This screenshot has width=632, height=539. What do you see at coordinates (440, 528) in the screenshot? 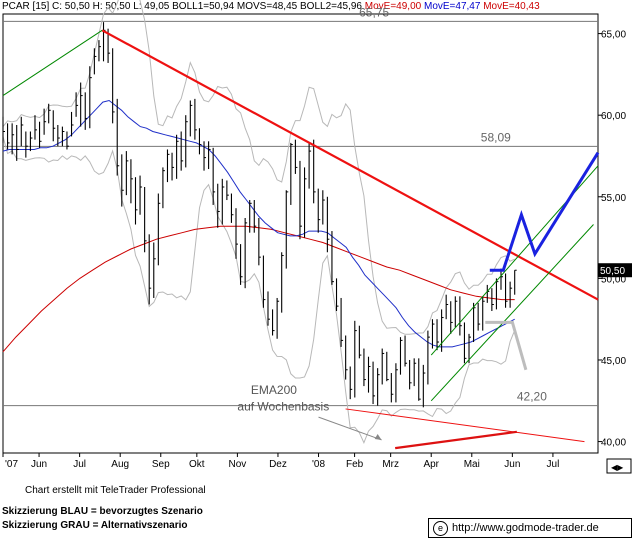
I see `copyright-icon: e` at bounding box center [440, 528].